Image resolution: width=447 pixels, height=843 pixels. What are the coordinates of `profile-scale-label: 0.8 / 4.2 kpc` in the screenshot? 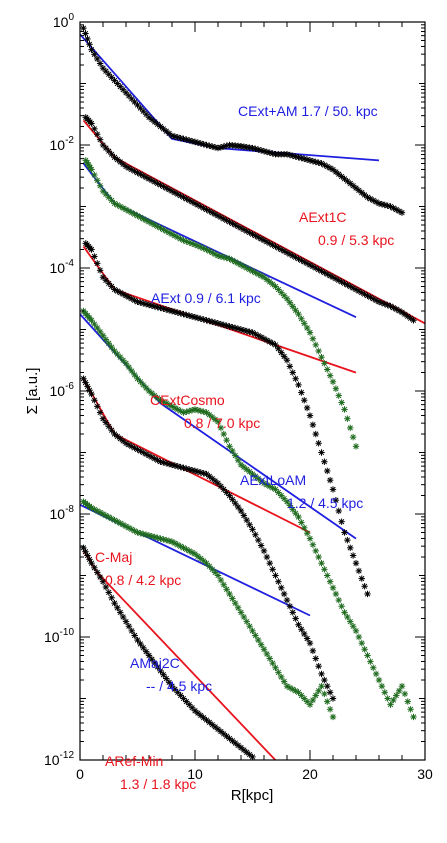 It's located at (143, 580).